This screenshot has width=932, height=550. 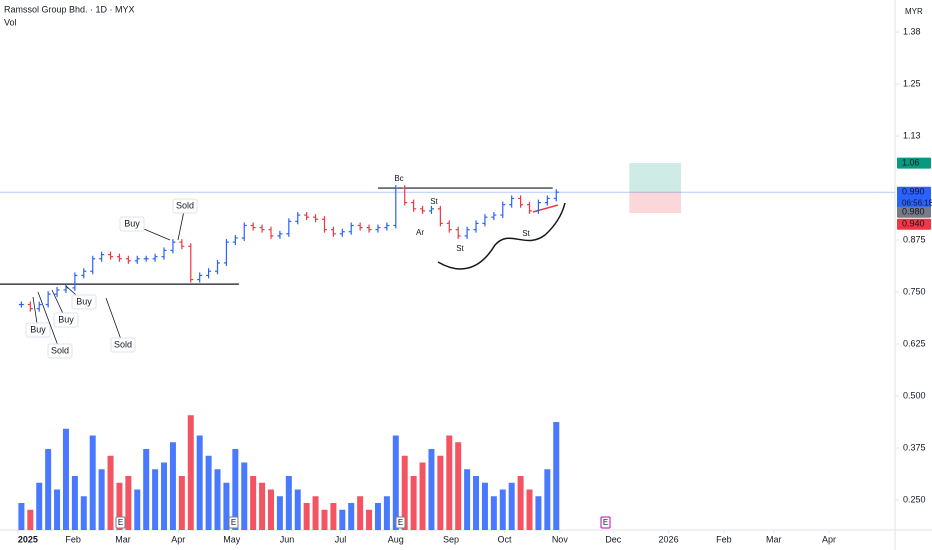 I want to click on y-tick-label: 0.500, so click(x=914, y=395).